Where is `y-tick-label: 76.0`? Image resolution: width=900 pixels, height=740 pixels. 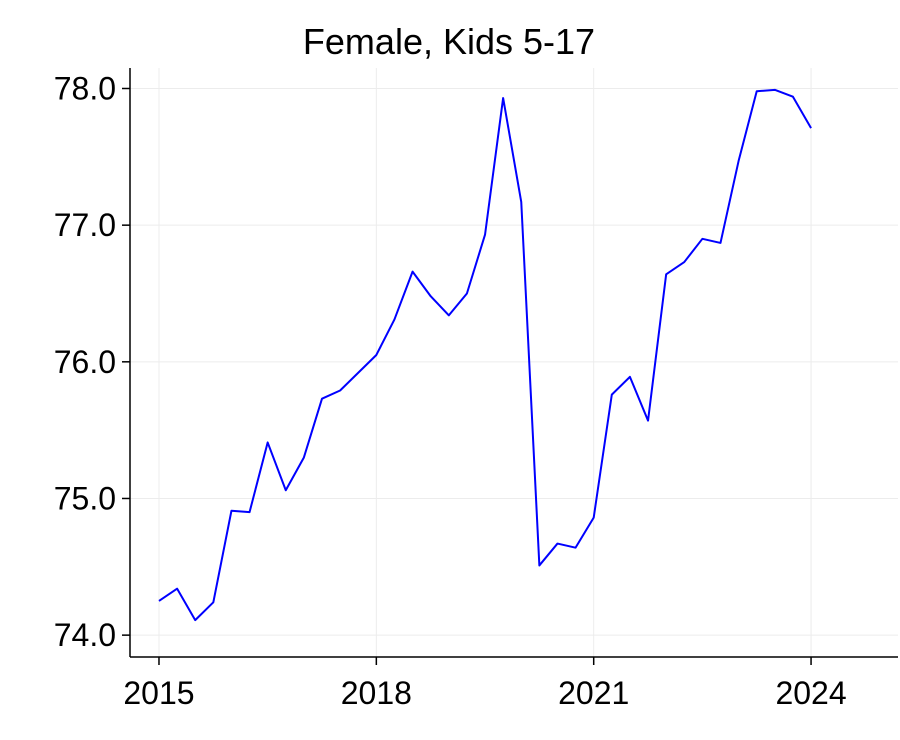 y-tick-label: 76.0 is located at coordinates (85, 362).